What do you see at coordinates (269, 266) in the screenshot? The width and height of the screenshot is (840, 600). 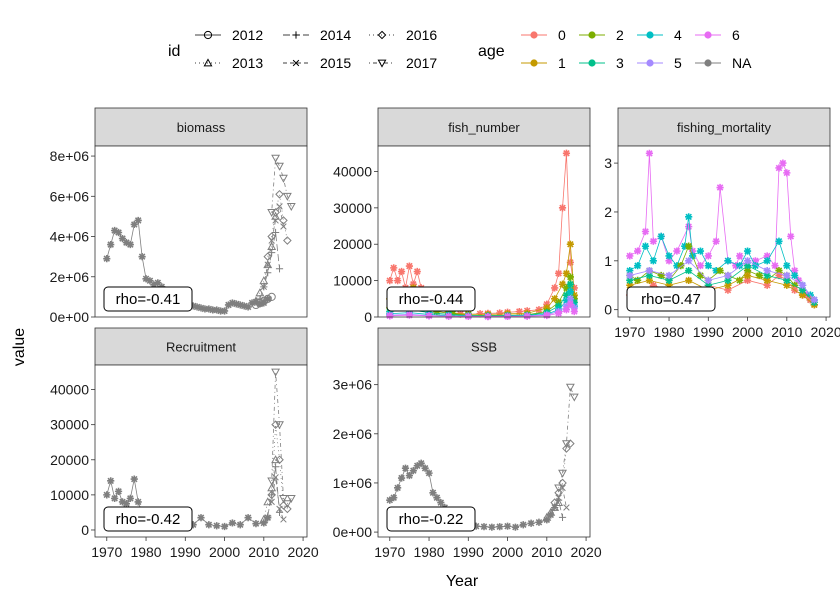 I see `series-line-age-NA-id-2014` at bounding box center [269, 266].